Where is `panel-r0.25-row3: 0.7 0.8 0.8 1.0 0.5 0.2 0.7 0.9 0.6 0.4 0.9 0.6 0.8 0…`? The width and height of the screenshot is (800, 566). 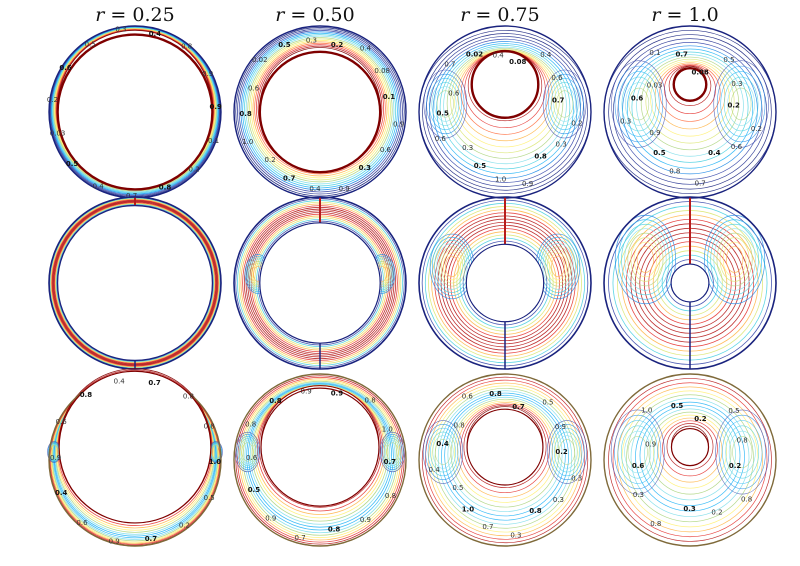 panel-r0.25-row3: 0.7 0.8 0.8 1.0 0.5 0.2 0.7 0.9 0.6 0.4 0.9 0.6 0.8 0… is located at coordinates (135, 457).